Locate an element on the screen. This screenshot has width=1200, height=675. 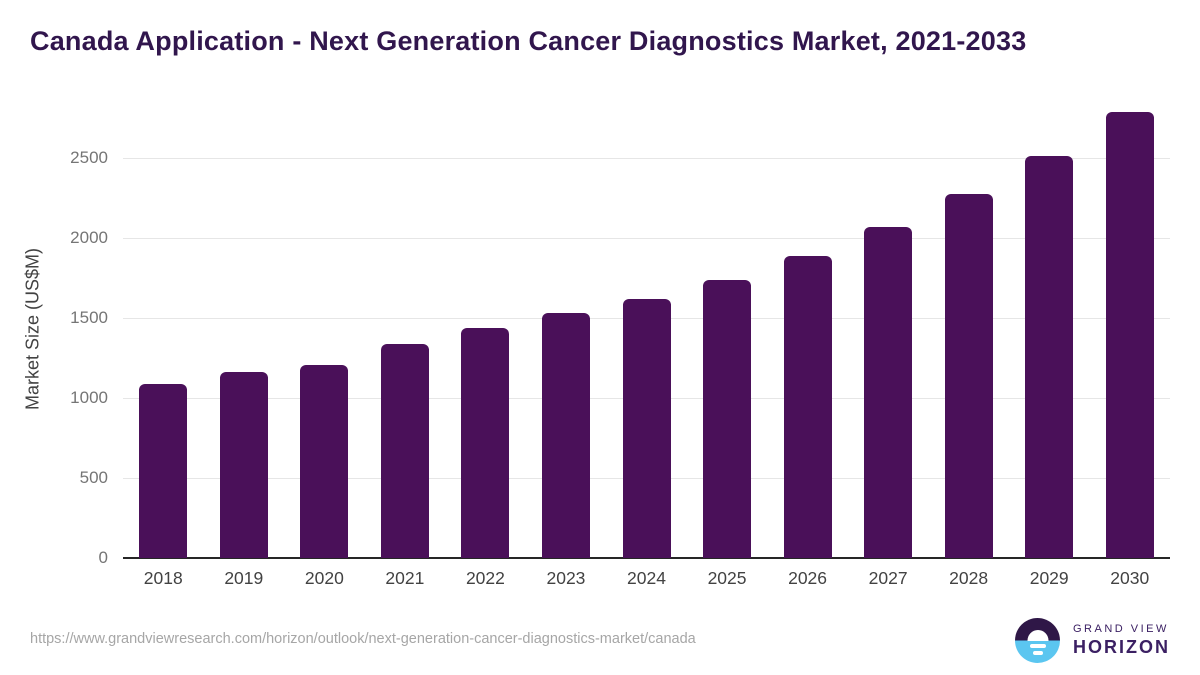
grand-view-horizon-logo: GRAND VIEW HORIZON is located at coordinates (1092, 640).